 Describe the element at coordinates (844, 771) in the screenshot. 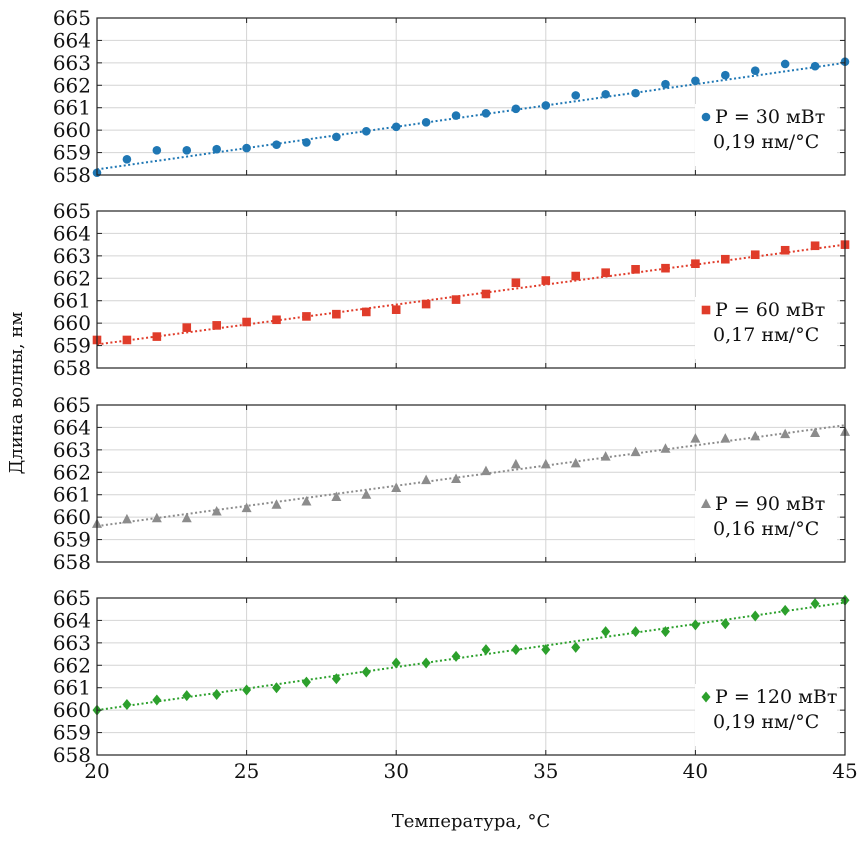

I see `x-tick-label: 45` at that location.